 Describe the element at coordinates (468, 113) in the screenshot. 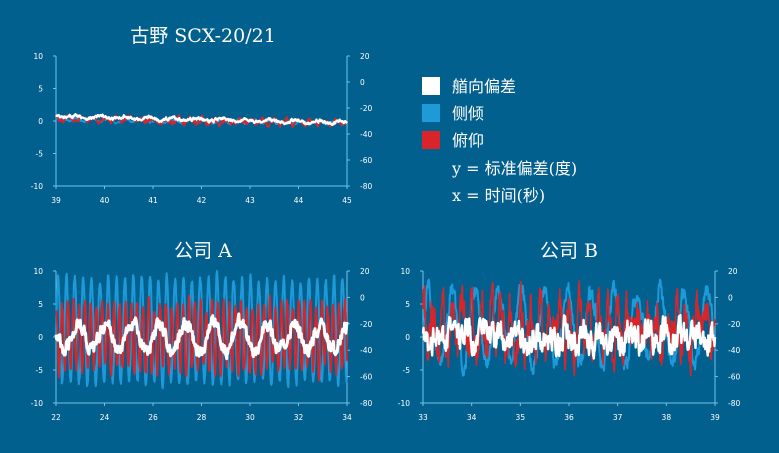

I see `legend-label-roll: 侧倾` at that location.